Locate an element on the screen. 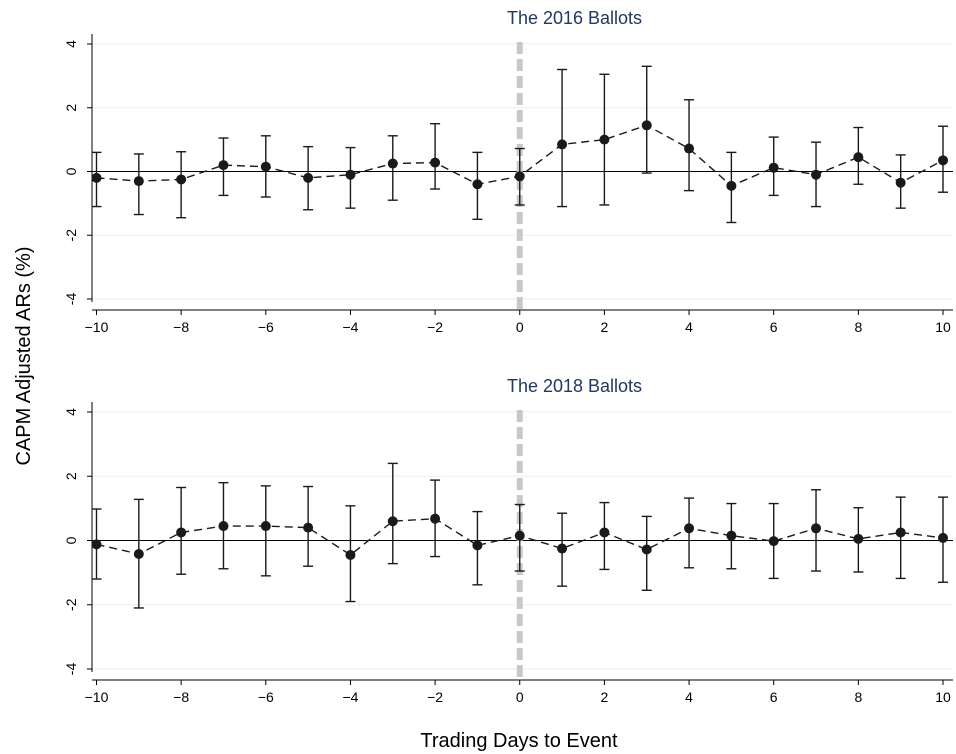 This screenshot has height=754, width=956. x-axis-label: Trading Days to Event is located at coordinates (519, 741).